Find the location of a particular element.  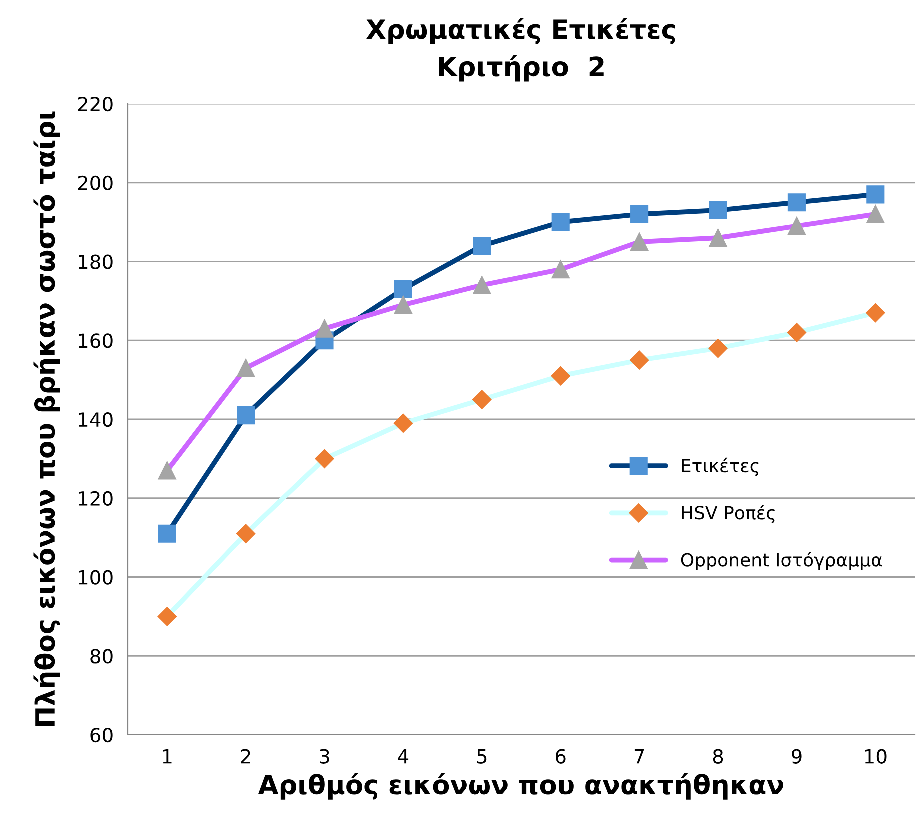

x-tick-label: 1 is located at coordinates (167, 756).